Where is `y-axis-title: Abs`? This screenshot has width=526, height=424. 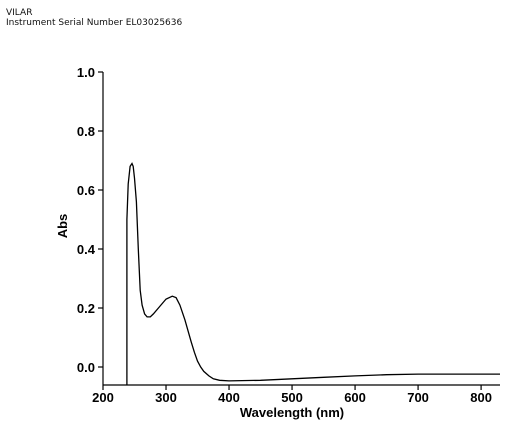
y-axis-title: Abs is located at coordinates (62, 226).